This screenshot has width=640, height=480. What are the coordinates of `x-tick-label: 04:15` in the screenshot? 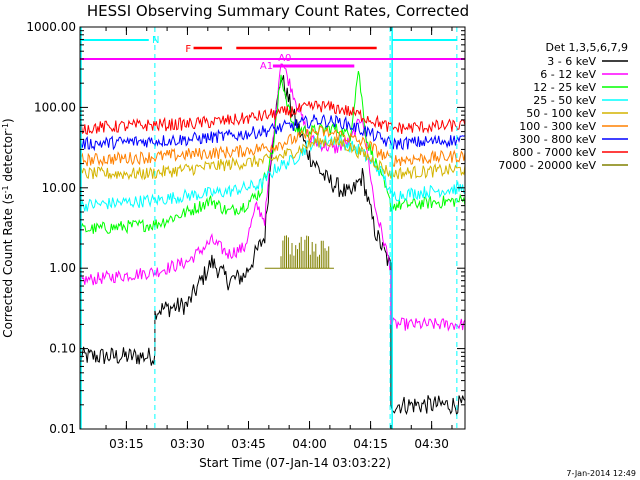 It's located at (370, 444).